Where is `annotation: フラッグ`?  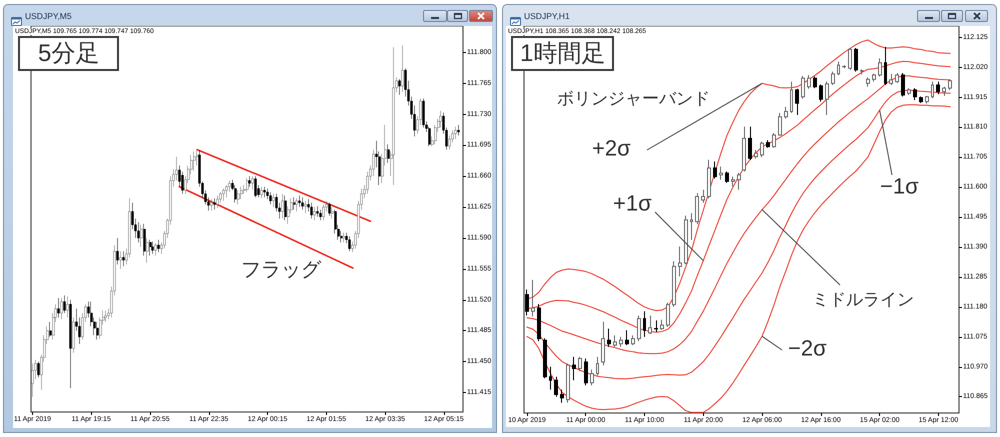 annotation: フラッグ is located at coordinates (281, 270).